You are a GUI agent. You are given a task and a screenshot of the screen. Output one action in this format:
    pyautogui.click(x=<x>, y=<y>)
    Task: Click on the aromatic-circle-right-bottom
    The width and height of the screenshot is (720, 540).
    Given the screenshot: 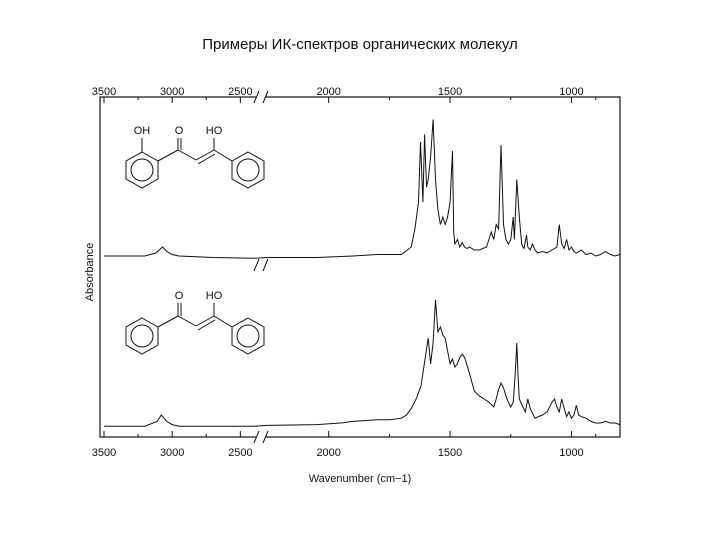 What is the action you would take?
    pyautogui.click(x=248, y=336)
    